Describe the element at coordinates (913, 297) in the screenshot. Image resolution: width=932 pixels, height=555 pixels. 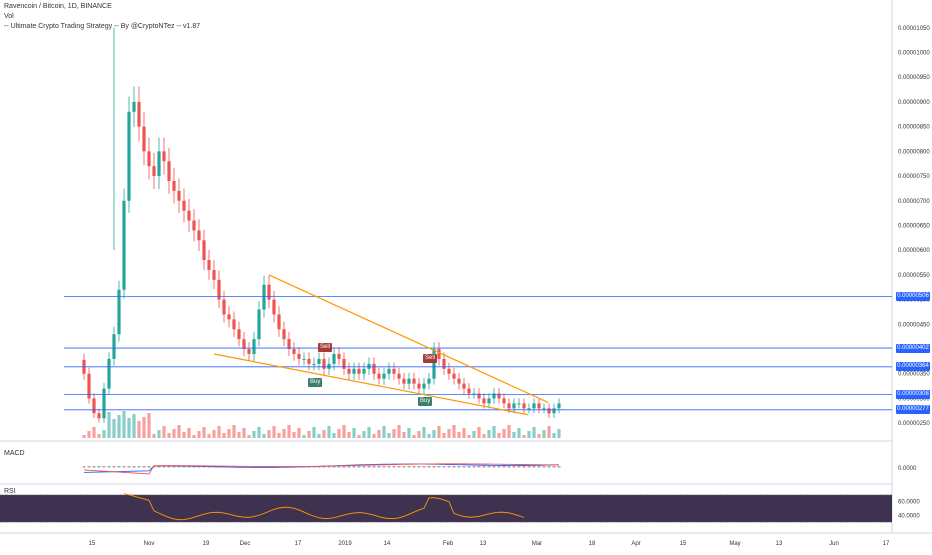
I see `price-level-tag: 0.00000506` at that location.